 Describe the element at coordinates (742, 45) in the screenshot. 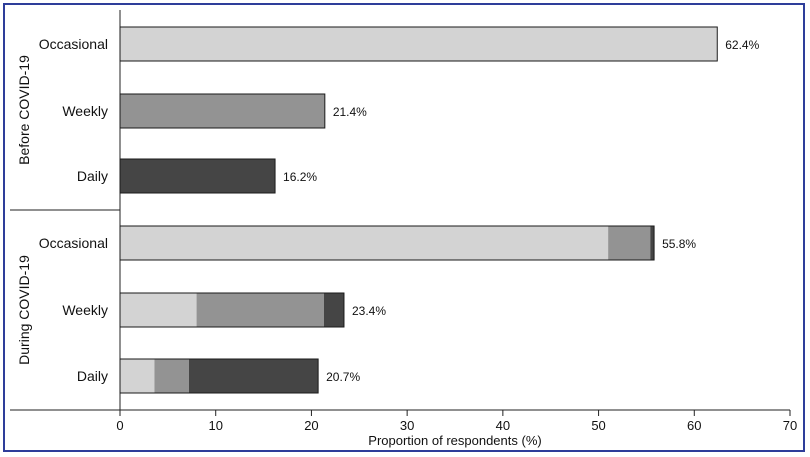

I see `data-label: 62.4%` at that location.